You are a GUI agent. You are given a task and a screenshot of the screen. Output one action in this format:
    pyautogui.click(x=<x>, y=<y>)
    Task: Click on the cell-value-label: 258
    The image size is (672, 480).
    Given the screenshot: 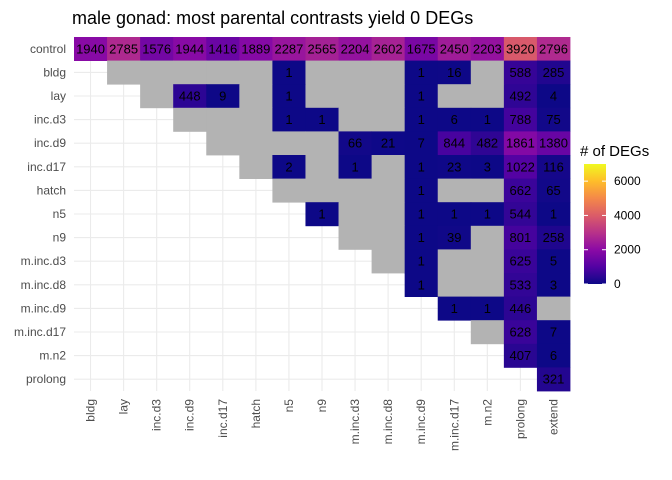 What is the action you would take?
    pyautogui.click(x=554, y=237)
    